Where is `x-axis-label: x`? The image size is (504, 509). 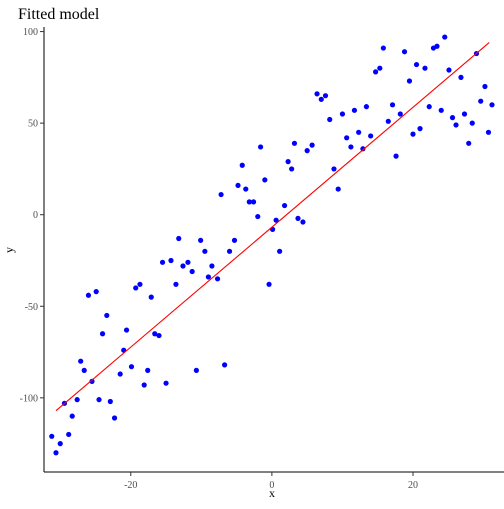
x-axis-label: x is located at coordinates (272, 493).